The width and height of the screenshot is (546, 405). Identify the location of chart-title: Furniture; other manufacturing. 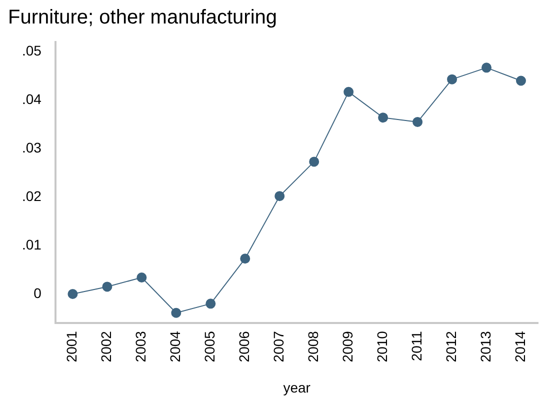
(143, 17).